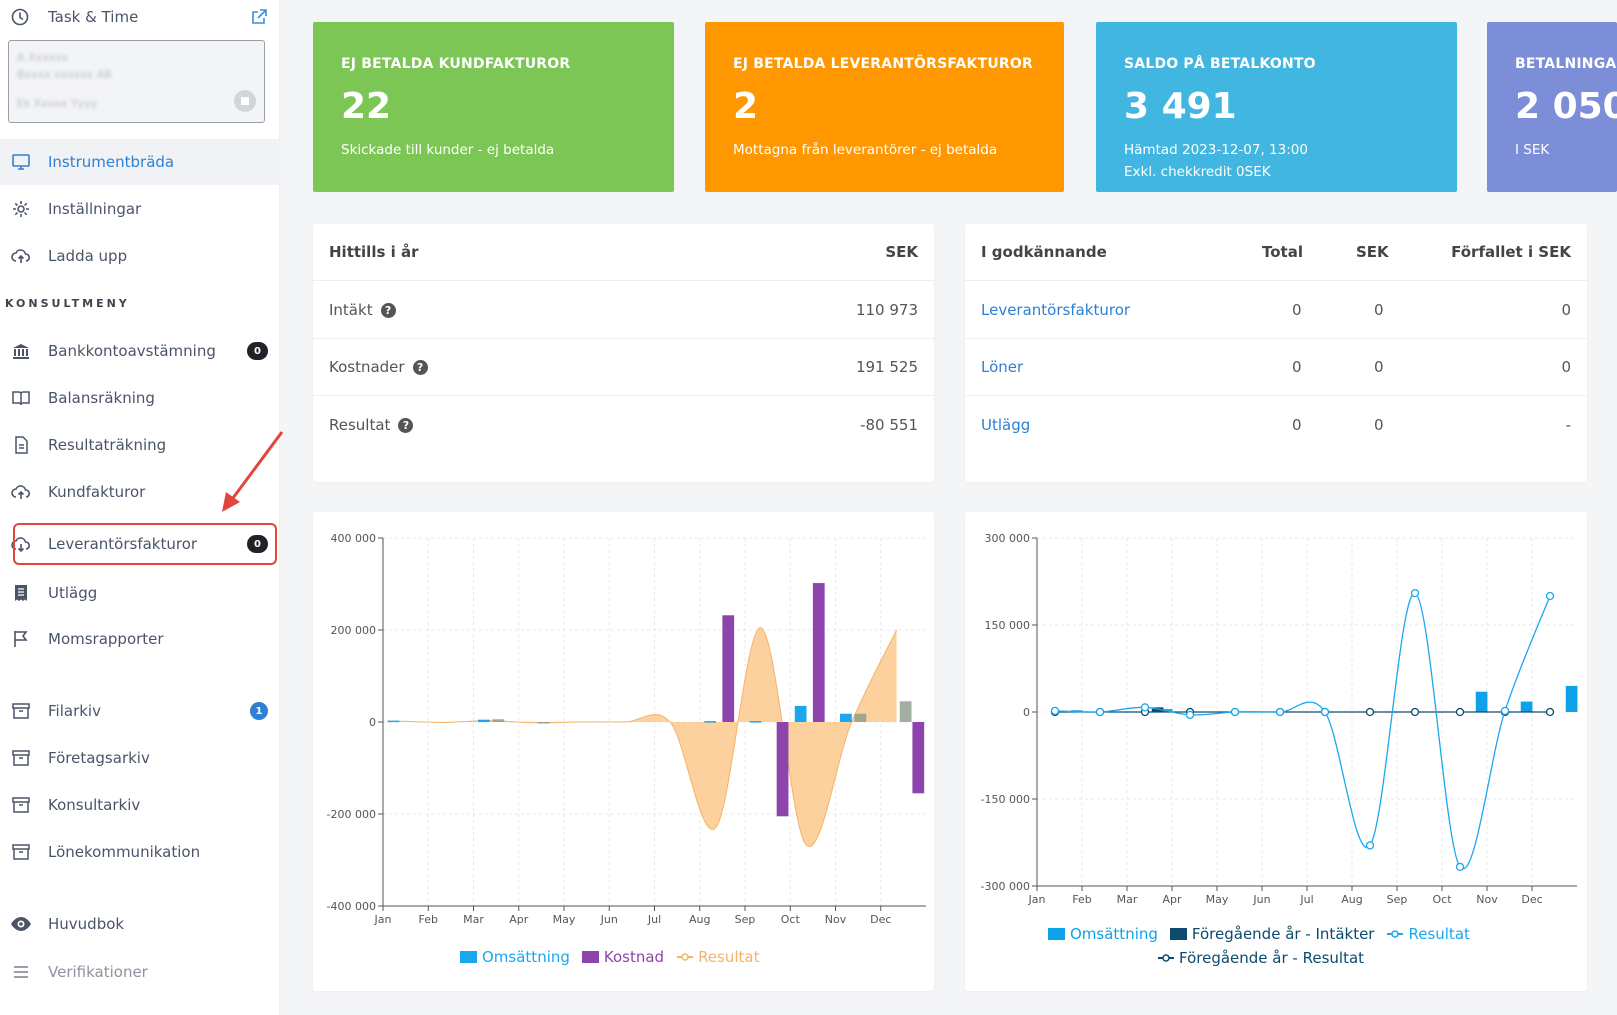 The width and height of the screenshot is (1617, 1015). Describe the element at coordinates (136, 81) in the screenshot. I see `company-selector: A Xxxxxx Bxxxx xxxxxx AB Ek Xxxxx Yyyy` at that location.